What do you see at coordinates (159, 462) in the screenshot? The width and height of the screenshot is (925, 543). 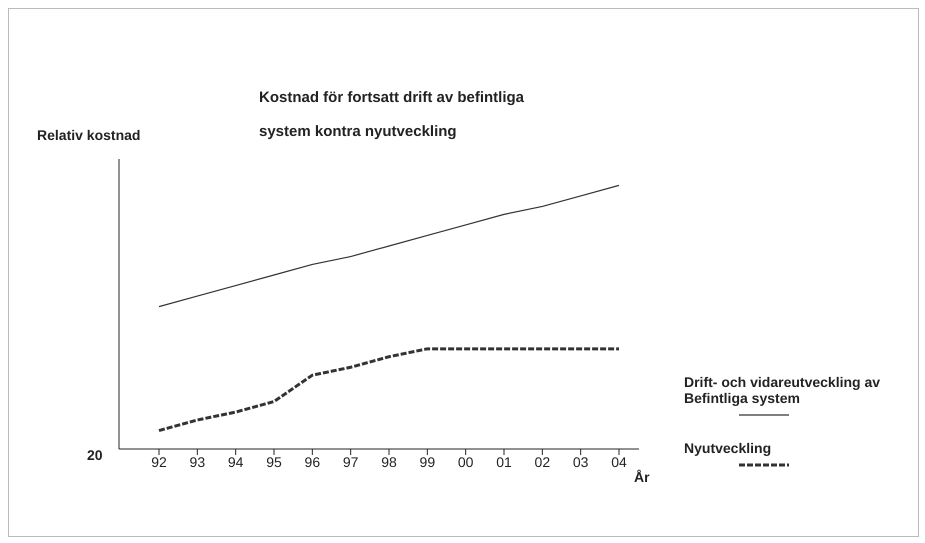 I see `x-tick-label: 92` at bounding box center [159, 462].